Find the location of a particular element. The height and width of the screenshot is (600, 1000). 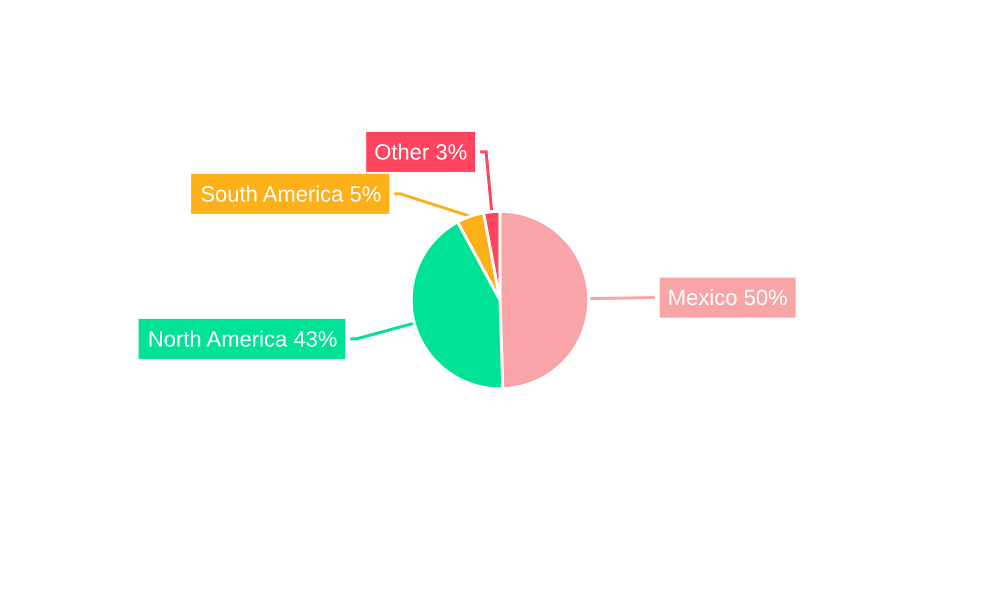

slice-label: North America 43% is located at coordinates (243, 339).